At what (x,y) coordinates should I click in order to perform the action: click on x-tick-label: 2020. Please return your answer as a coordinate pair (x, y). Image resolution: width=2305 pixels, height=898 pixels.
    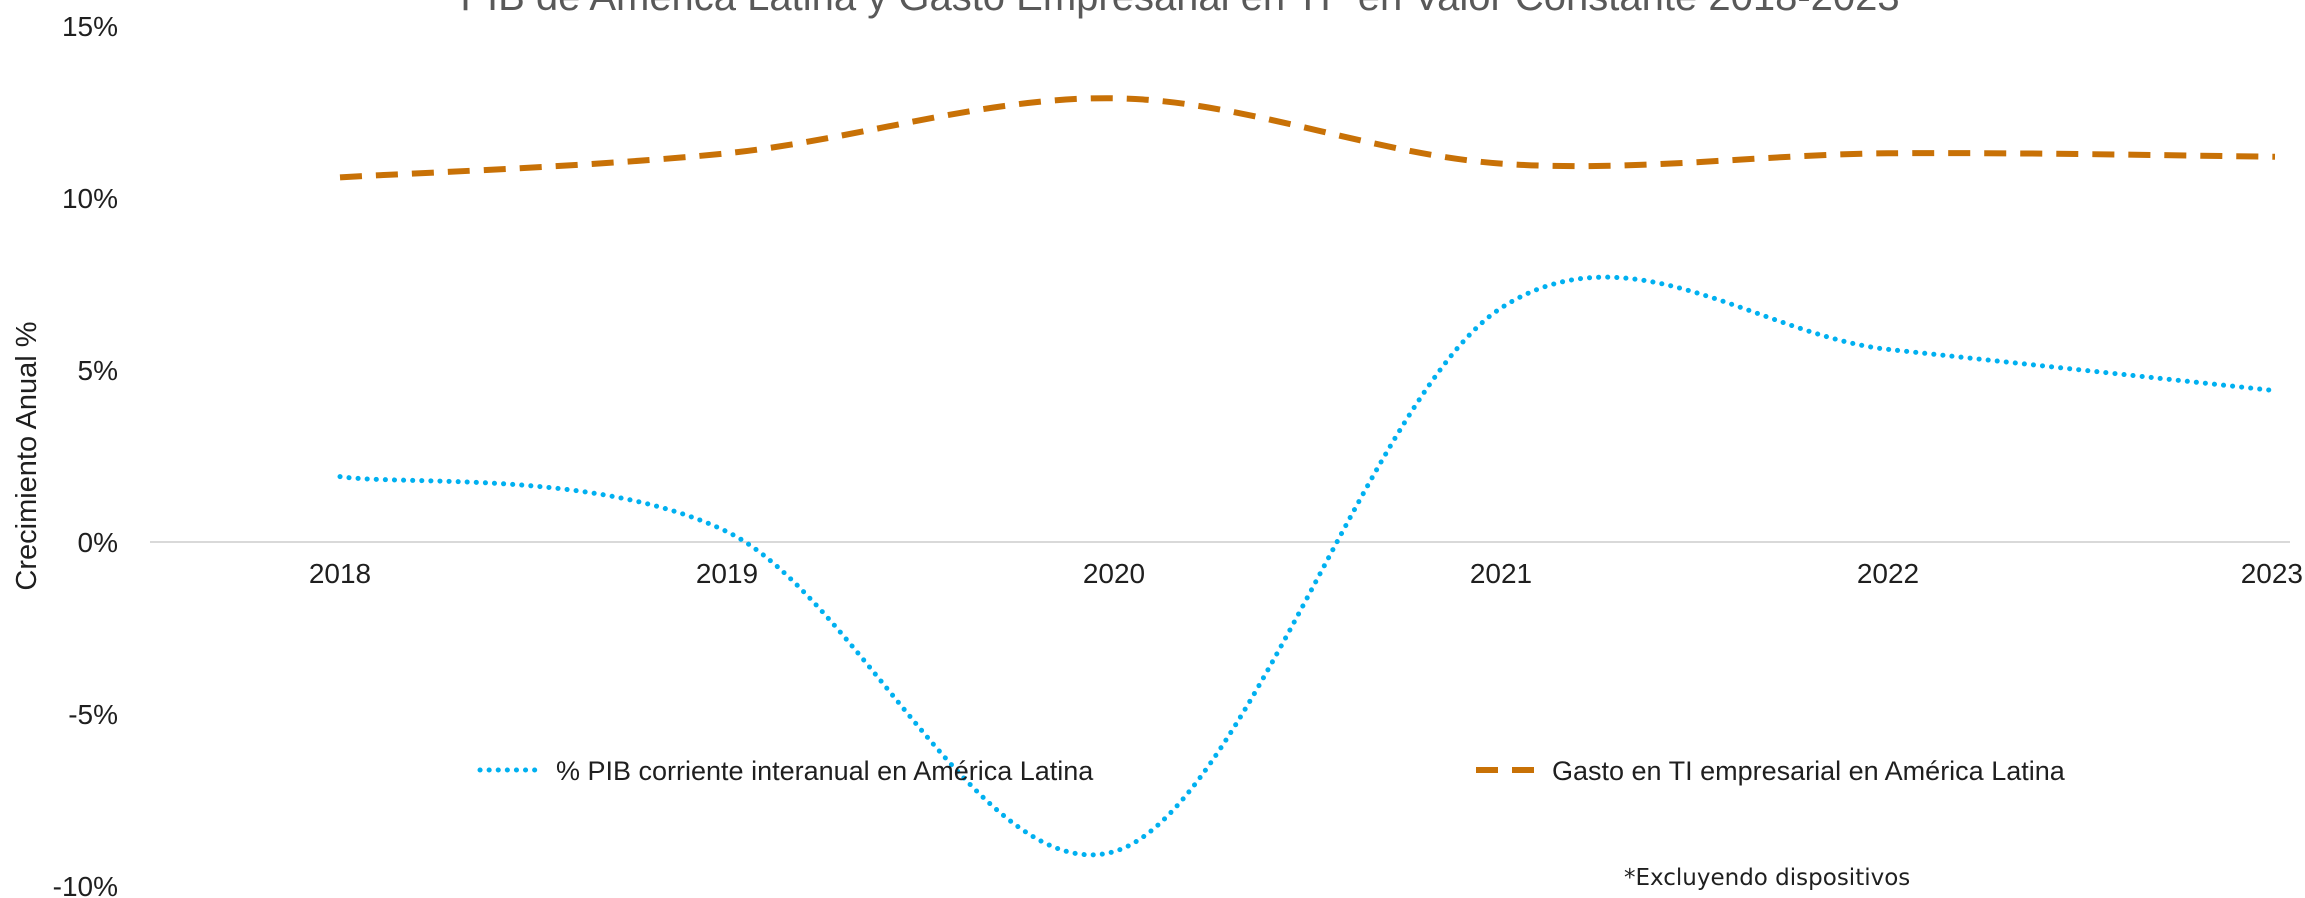
    Looking at the image, I should click on (1114, 573).